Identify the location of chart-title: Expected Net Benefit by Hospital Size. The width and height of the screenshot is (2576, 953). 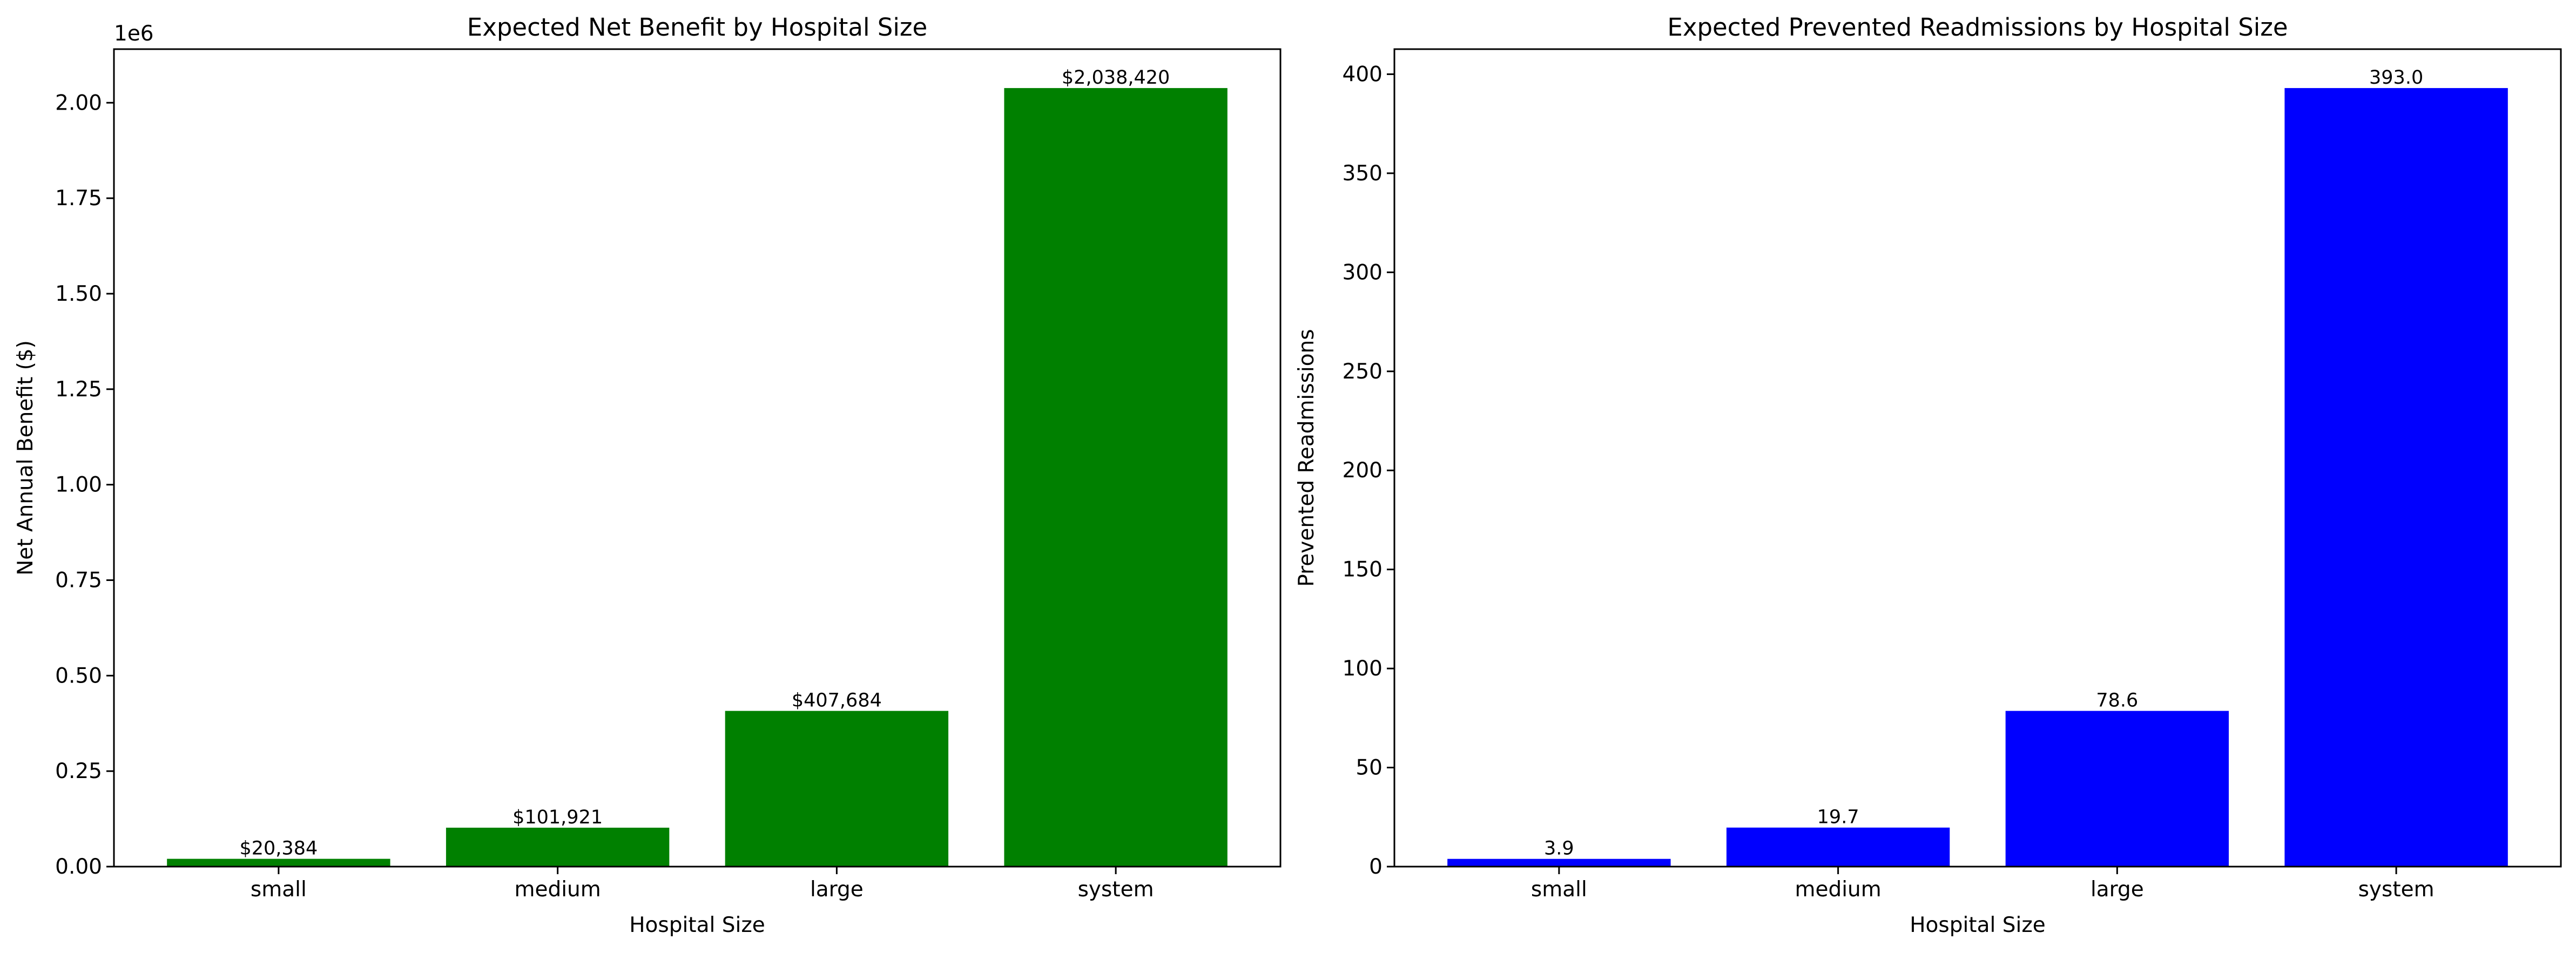
(697, 27).